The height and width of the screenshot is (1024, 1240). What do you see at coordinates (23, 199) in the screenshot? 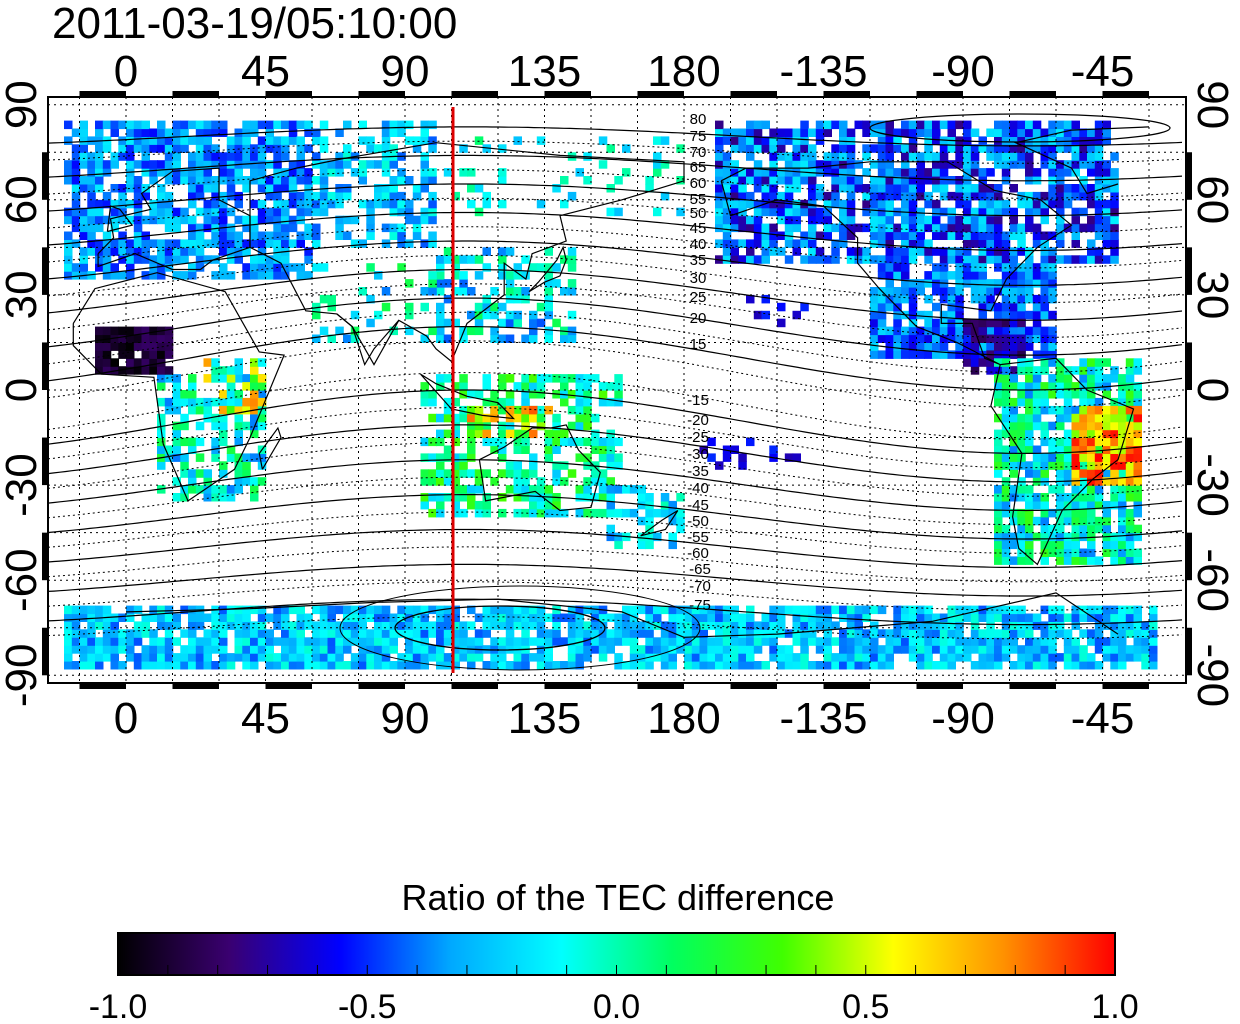
I see `lat-tick-label-left: 60` at bounding box center [23, 199].